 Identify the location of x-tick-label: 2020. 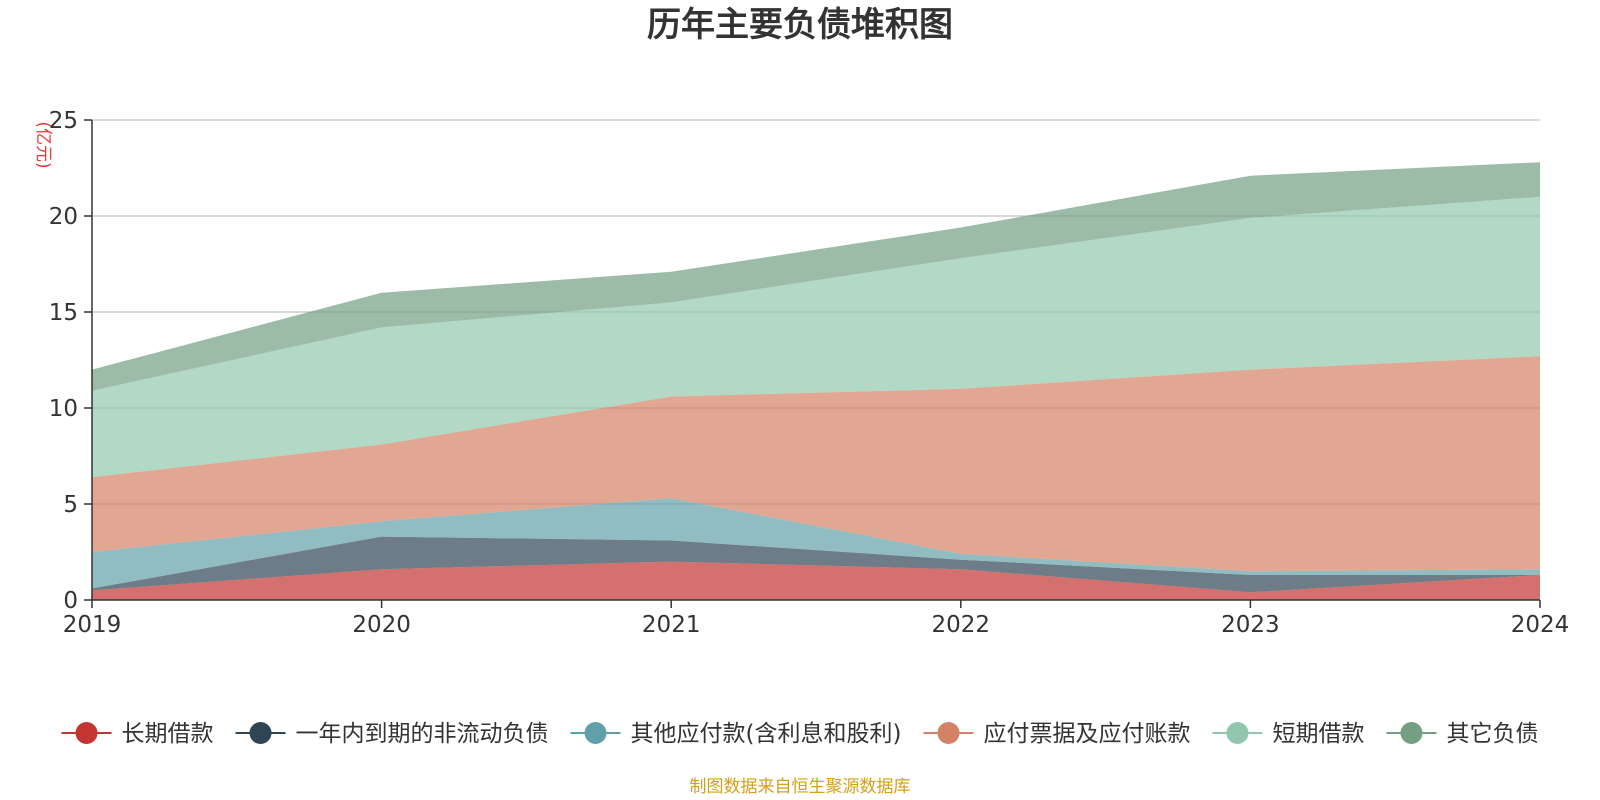
(381, 625).